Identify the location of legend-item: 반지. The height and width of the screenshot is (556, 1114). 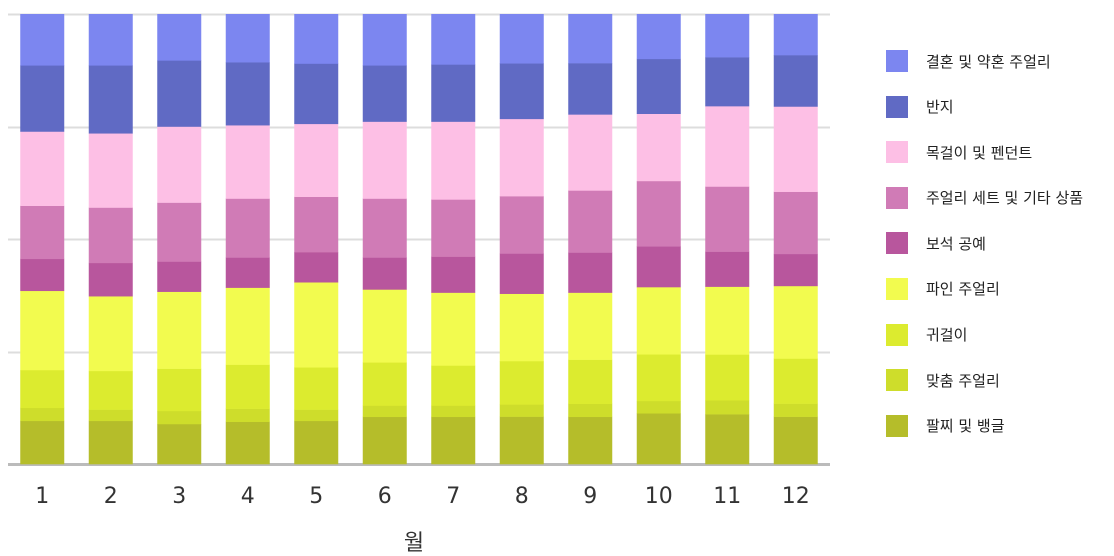
(1000, 106).